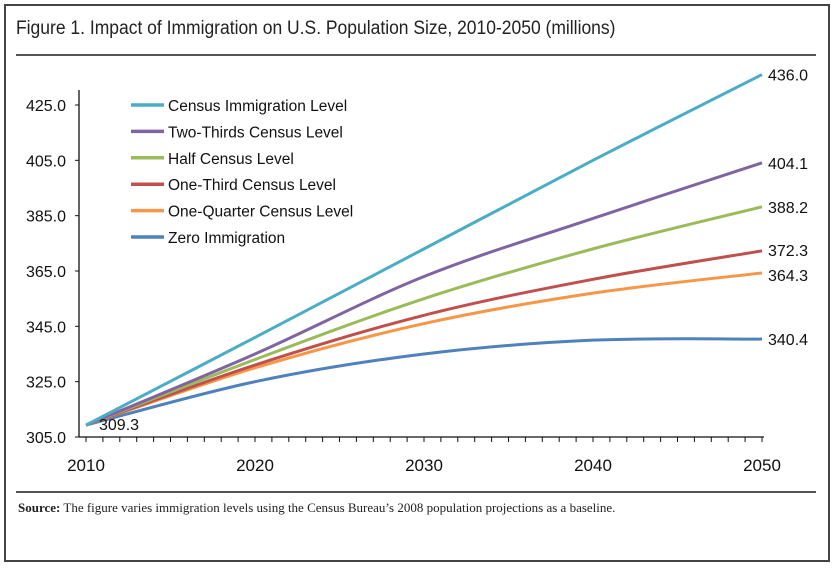  I want to click on y-tick-label: 425.0, so click(46, 106).